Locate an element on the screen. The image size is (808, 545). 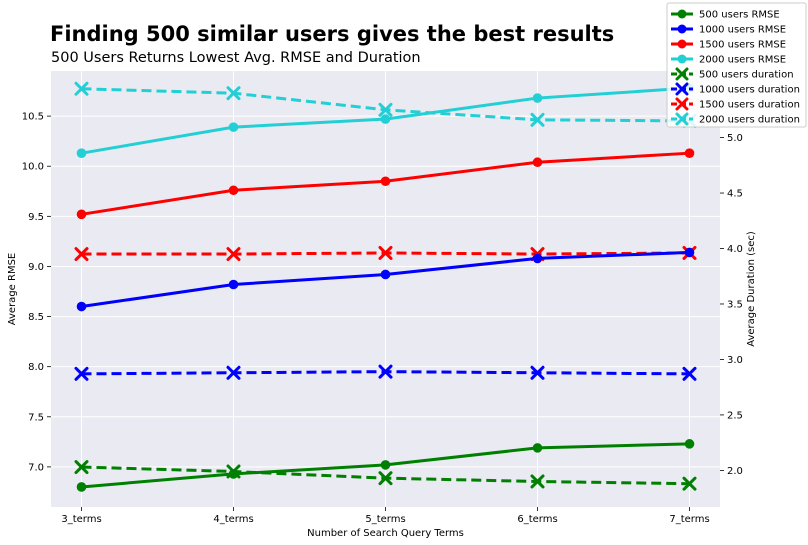
legend-item-1000-users-duration: 1000 users duration is located at coordinates (735, 89).